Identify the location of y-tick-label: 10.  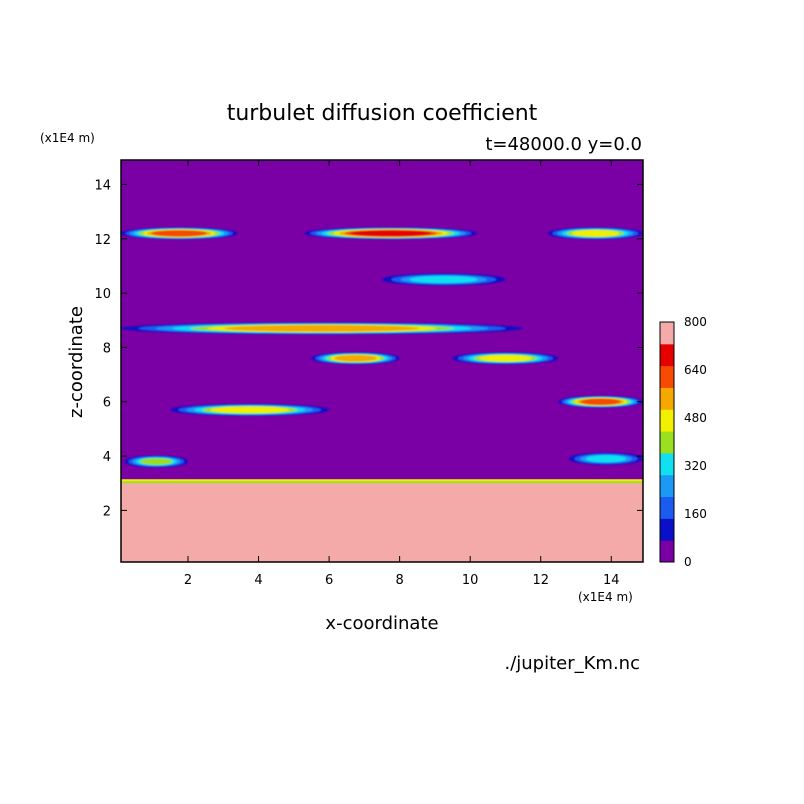
(102, 294).